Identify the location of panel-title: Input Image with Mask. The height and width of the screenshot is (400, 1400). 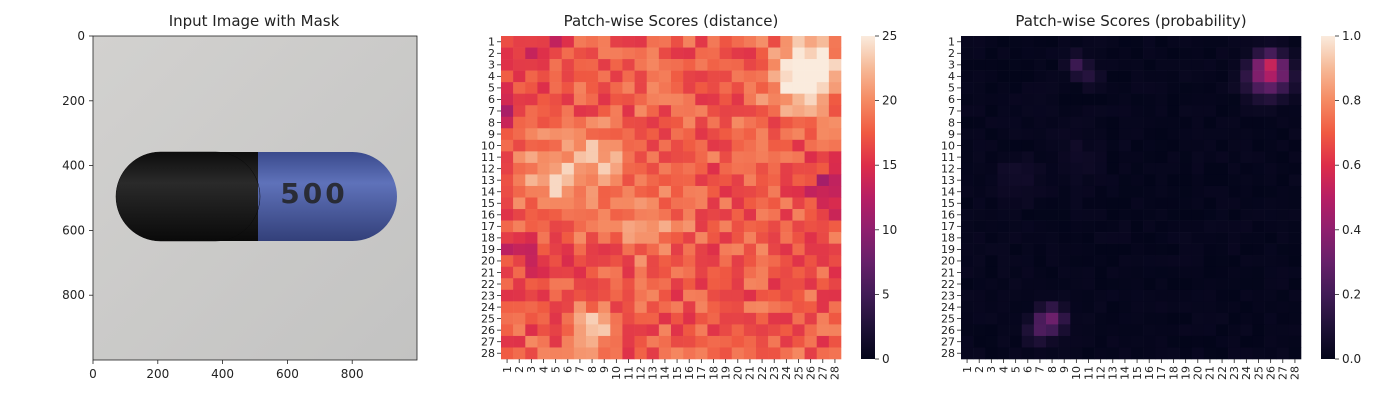
(254, 21).